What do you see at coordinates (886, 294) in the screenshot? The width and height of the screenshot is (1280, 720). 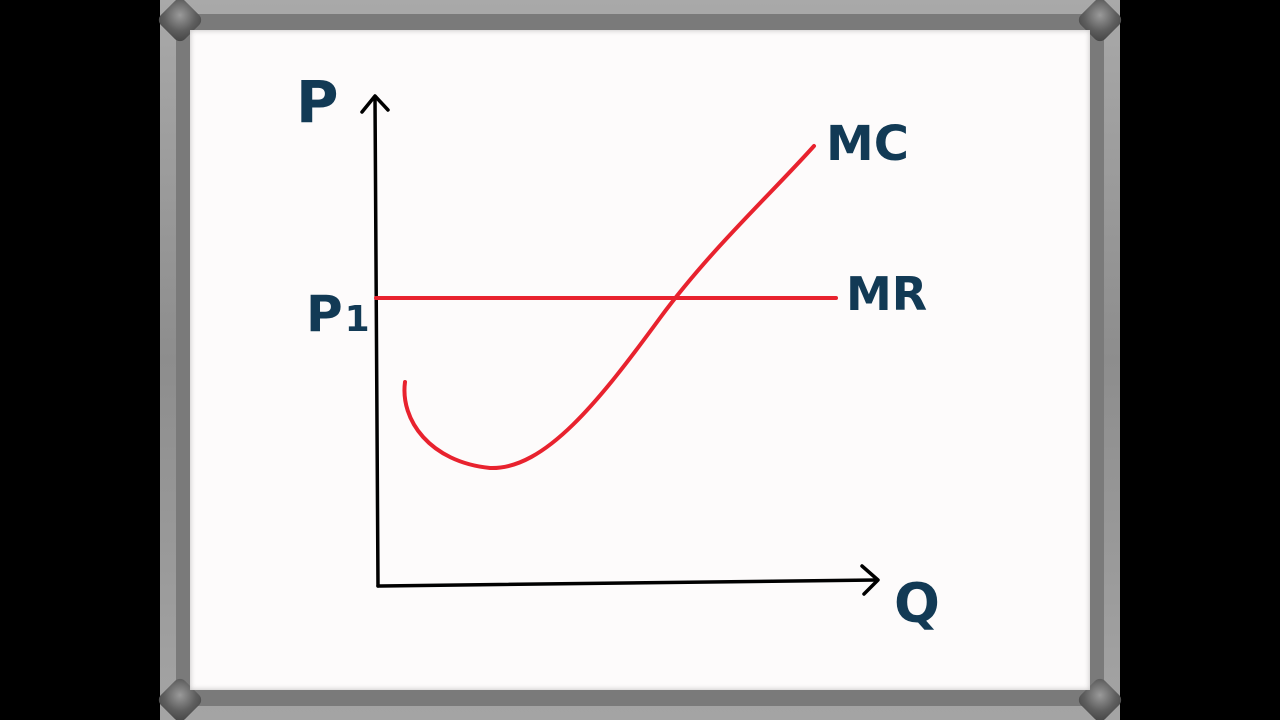 I see `mr-curve-label: MR` at bounding box center [886, 294].